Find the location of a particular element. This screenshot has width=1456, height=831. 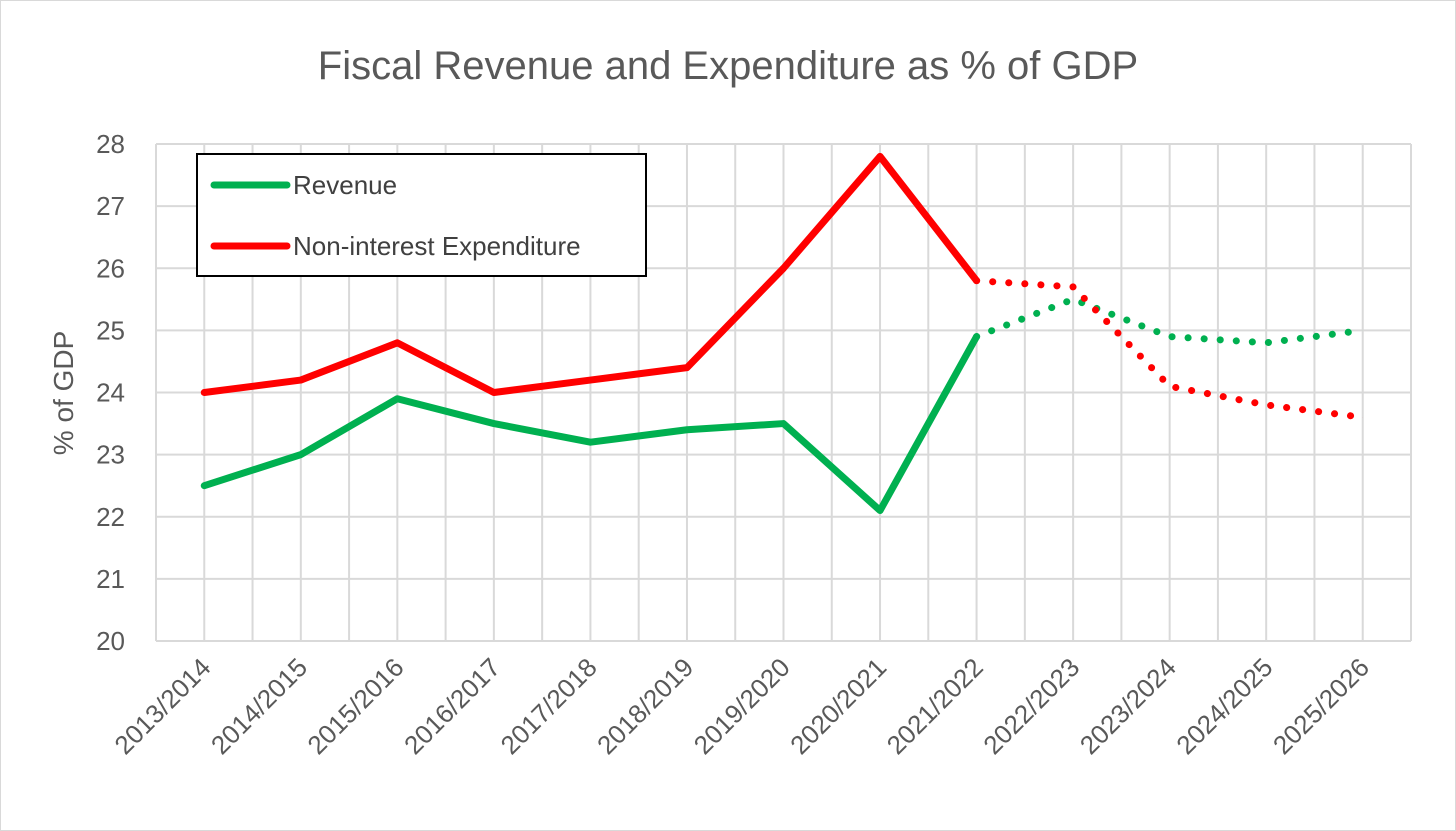

x-tick-label: 2022/2023 is located at coordinates (1031, 706).